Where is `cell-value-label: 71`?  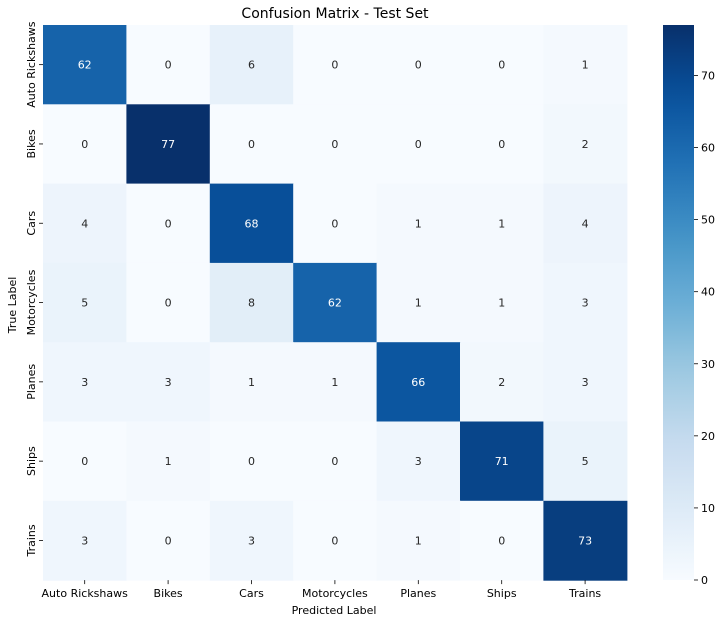
cell-value-label: 71 is located at coordinates (502, 461).